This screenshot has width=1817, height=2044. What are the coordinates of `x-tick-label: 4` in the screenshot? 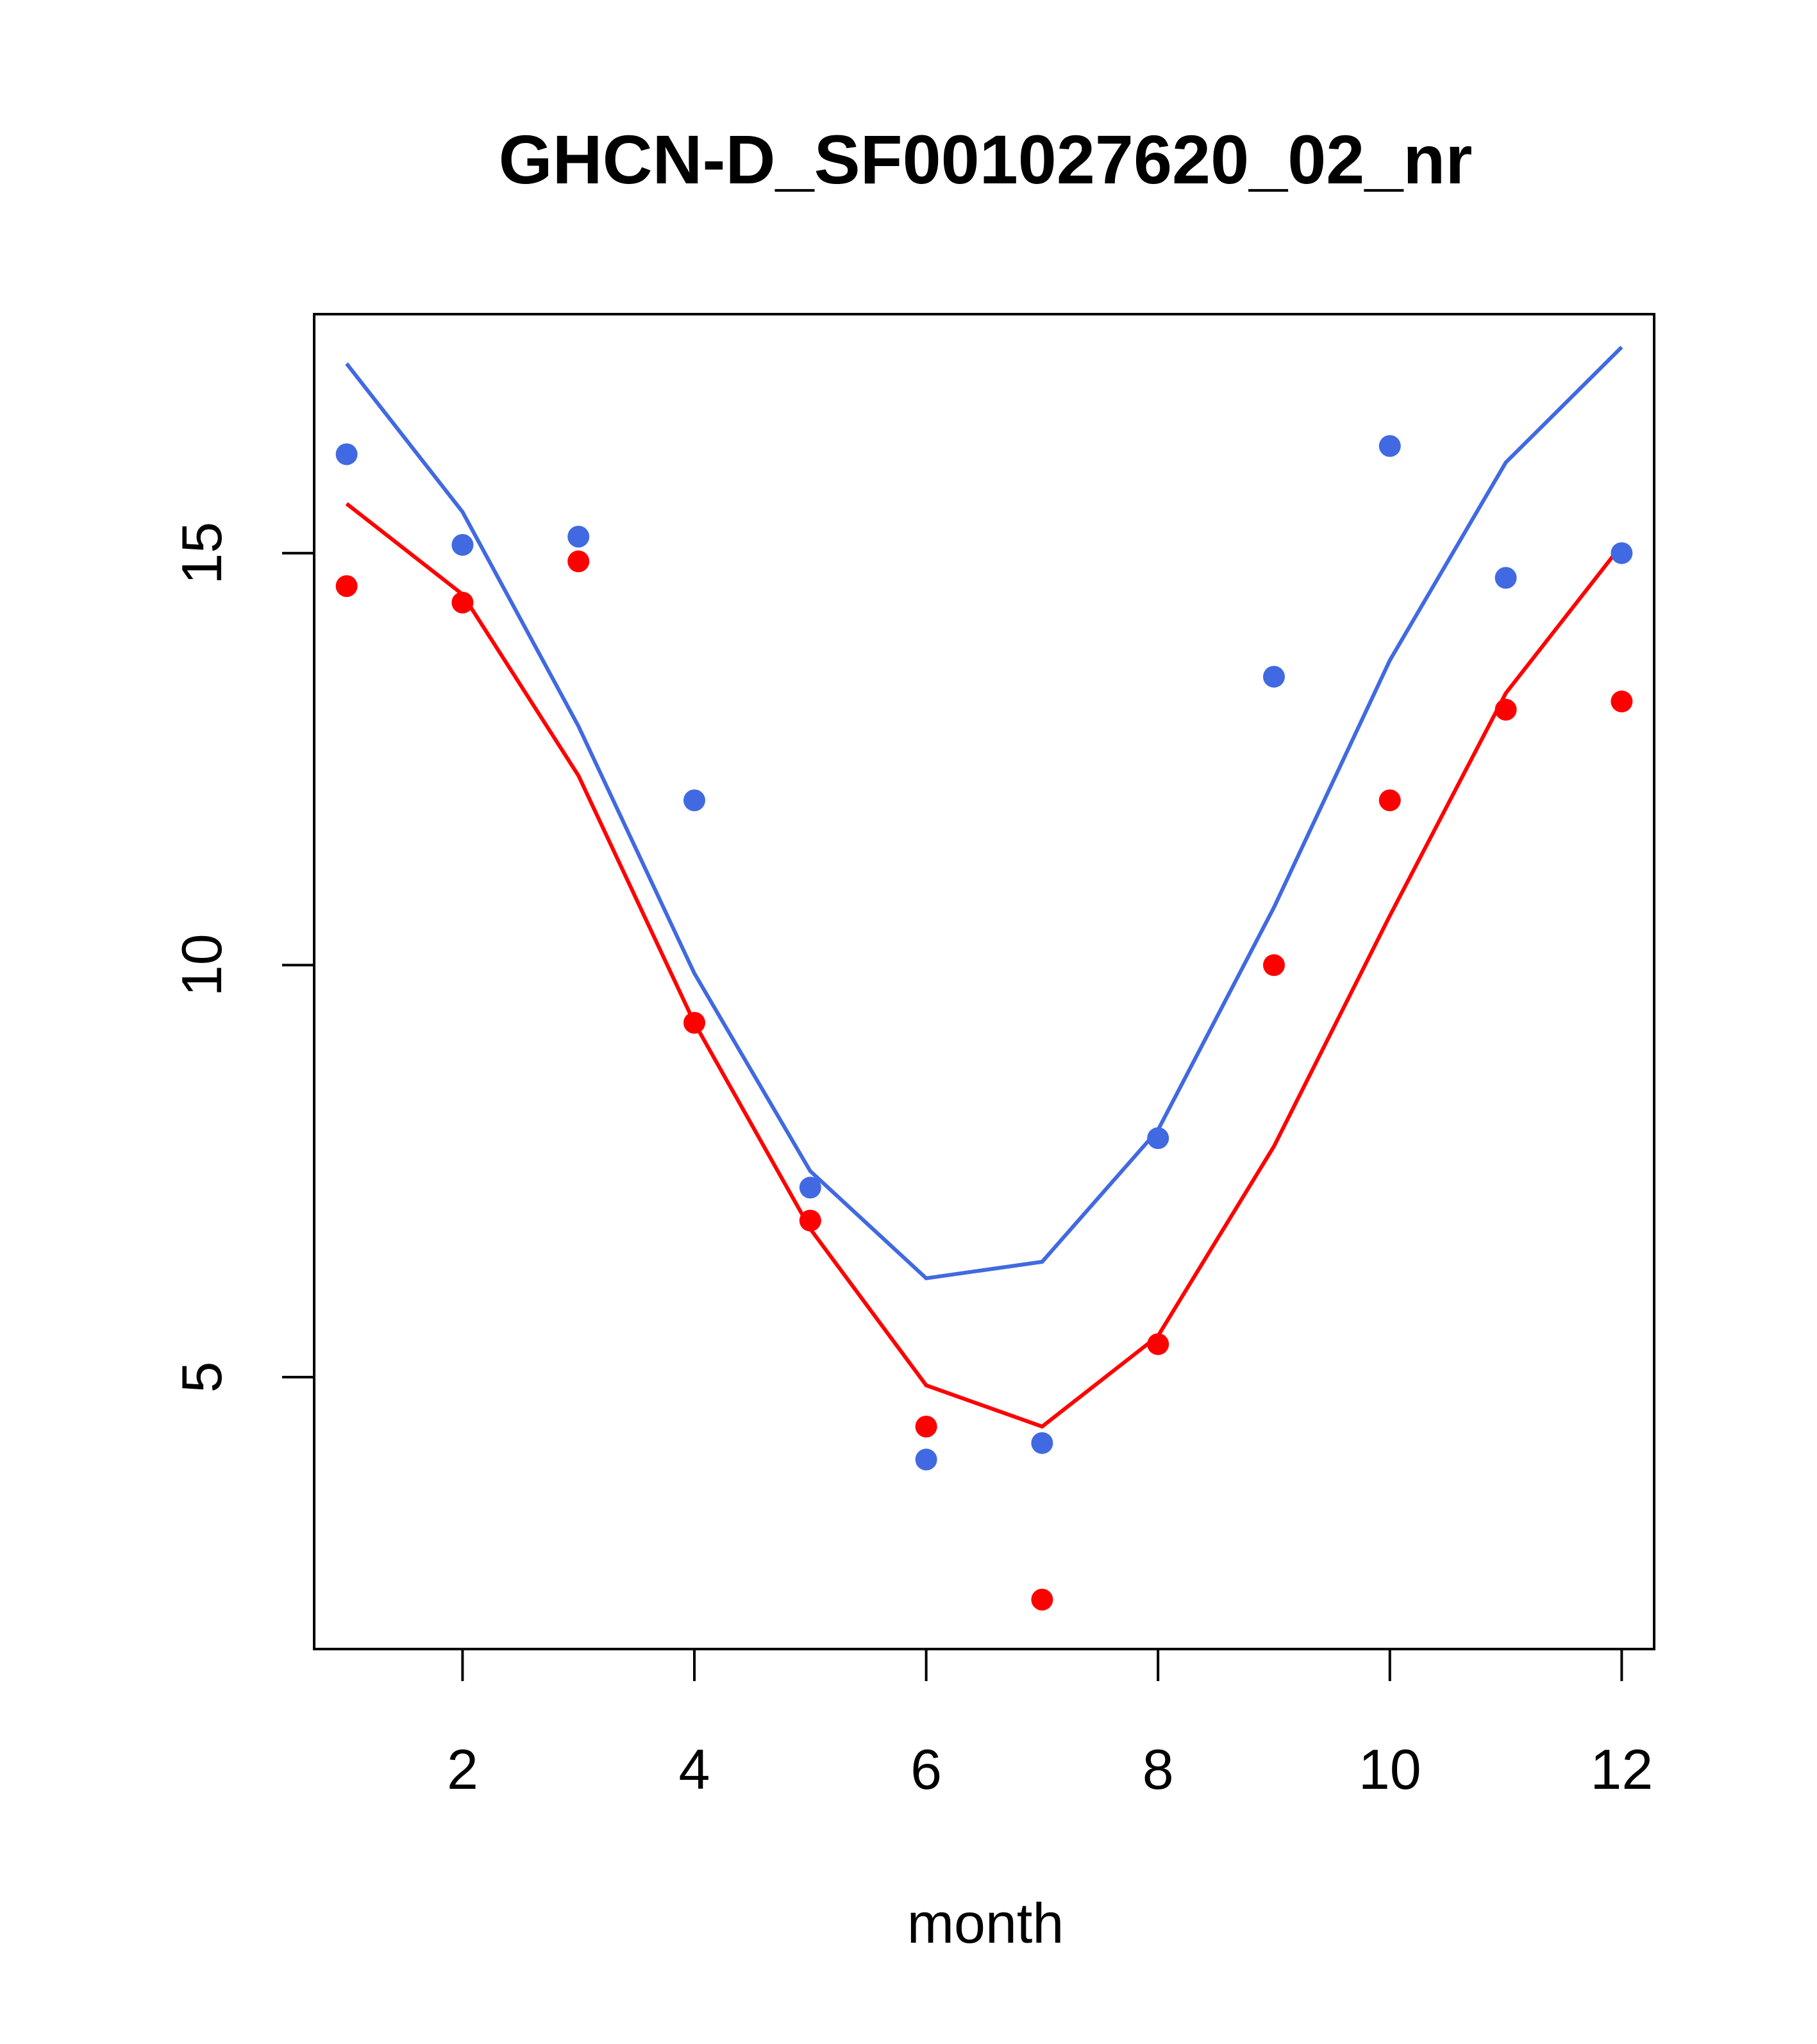 It's located at (694, 1769).